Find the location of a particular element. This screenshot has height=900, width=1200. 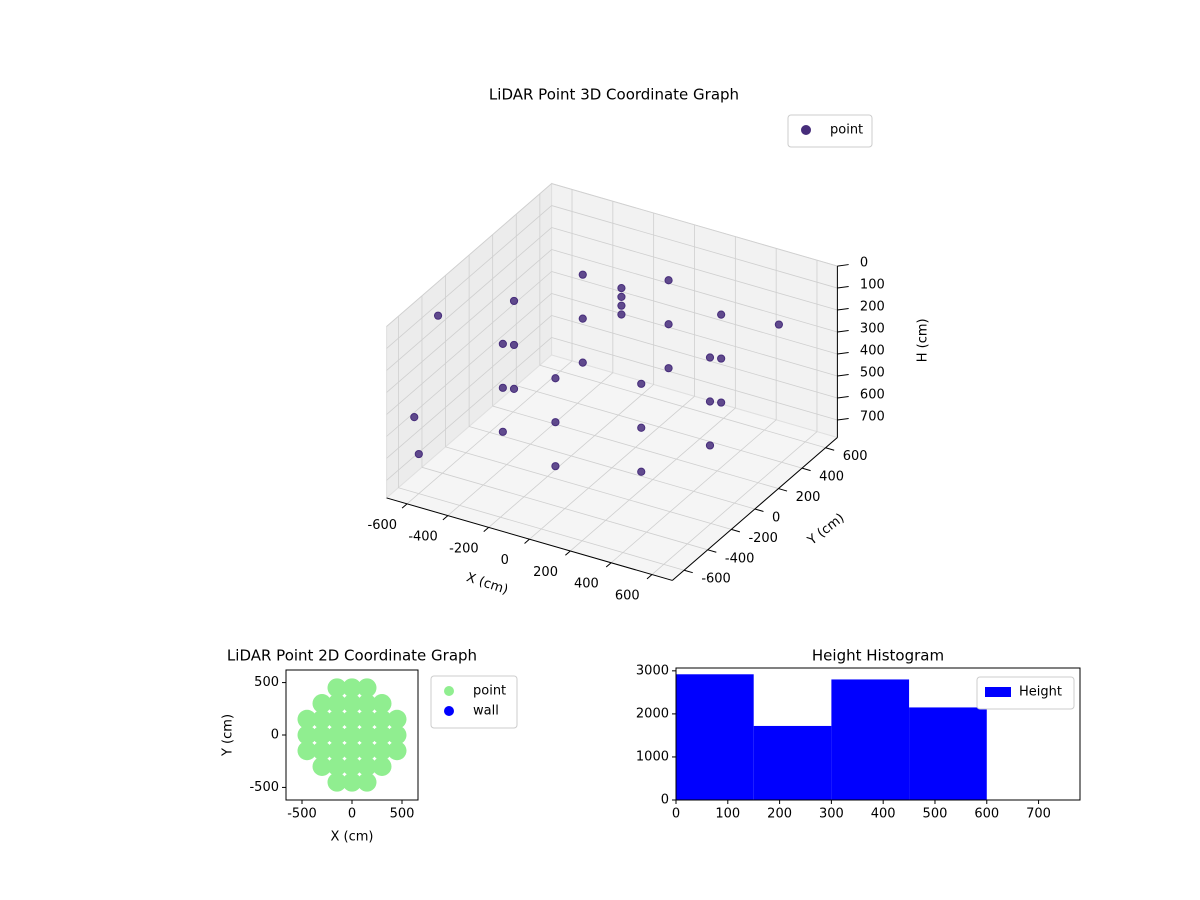

y-tick-label: 400 is located at coordinates (831, 477).